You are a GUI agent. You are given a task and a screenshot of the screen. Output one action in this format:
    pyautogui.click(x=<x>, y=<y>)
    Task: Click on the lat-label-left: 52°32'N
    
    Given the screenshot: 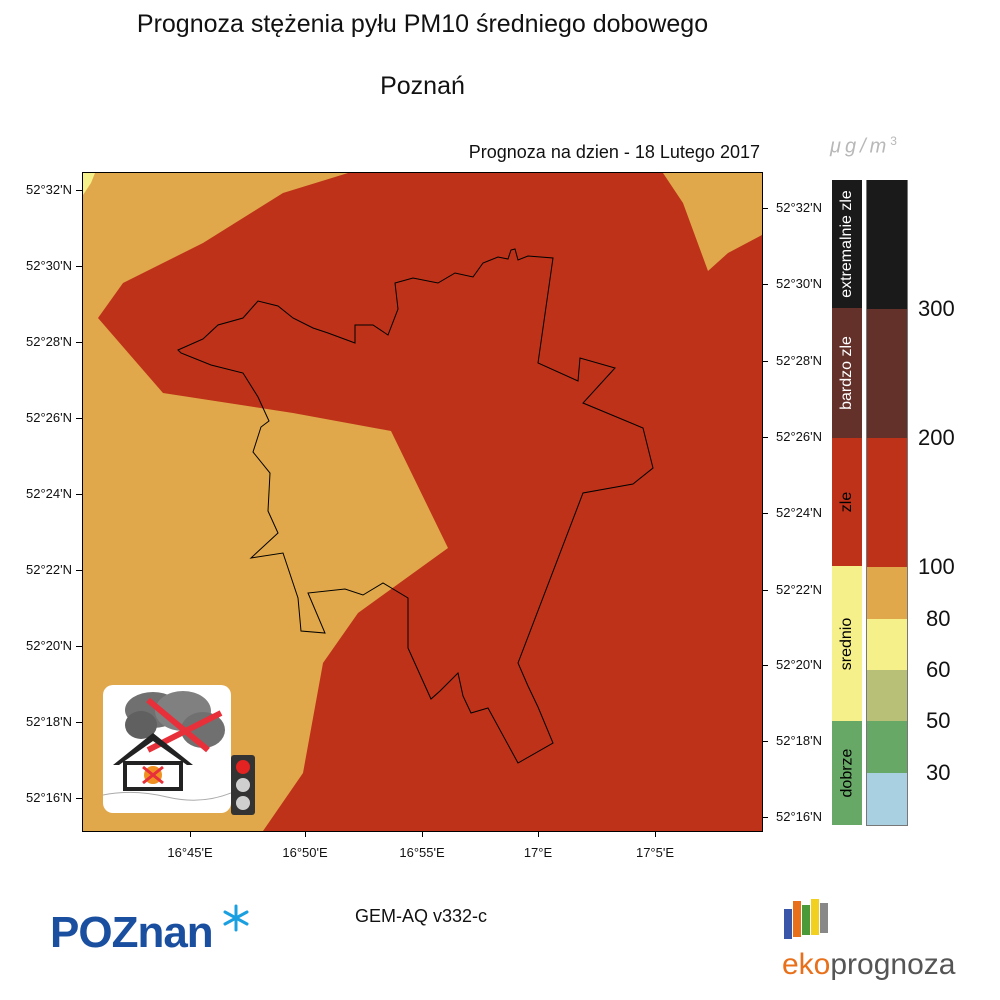 What is the action you would take?
    pyautogui.click(x=49, y=189)
    